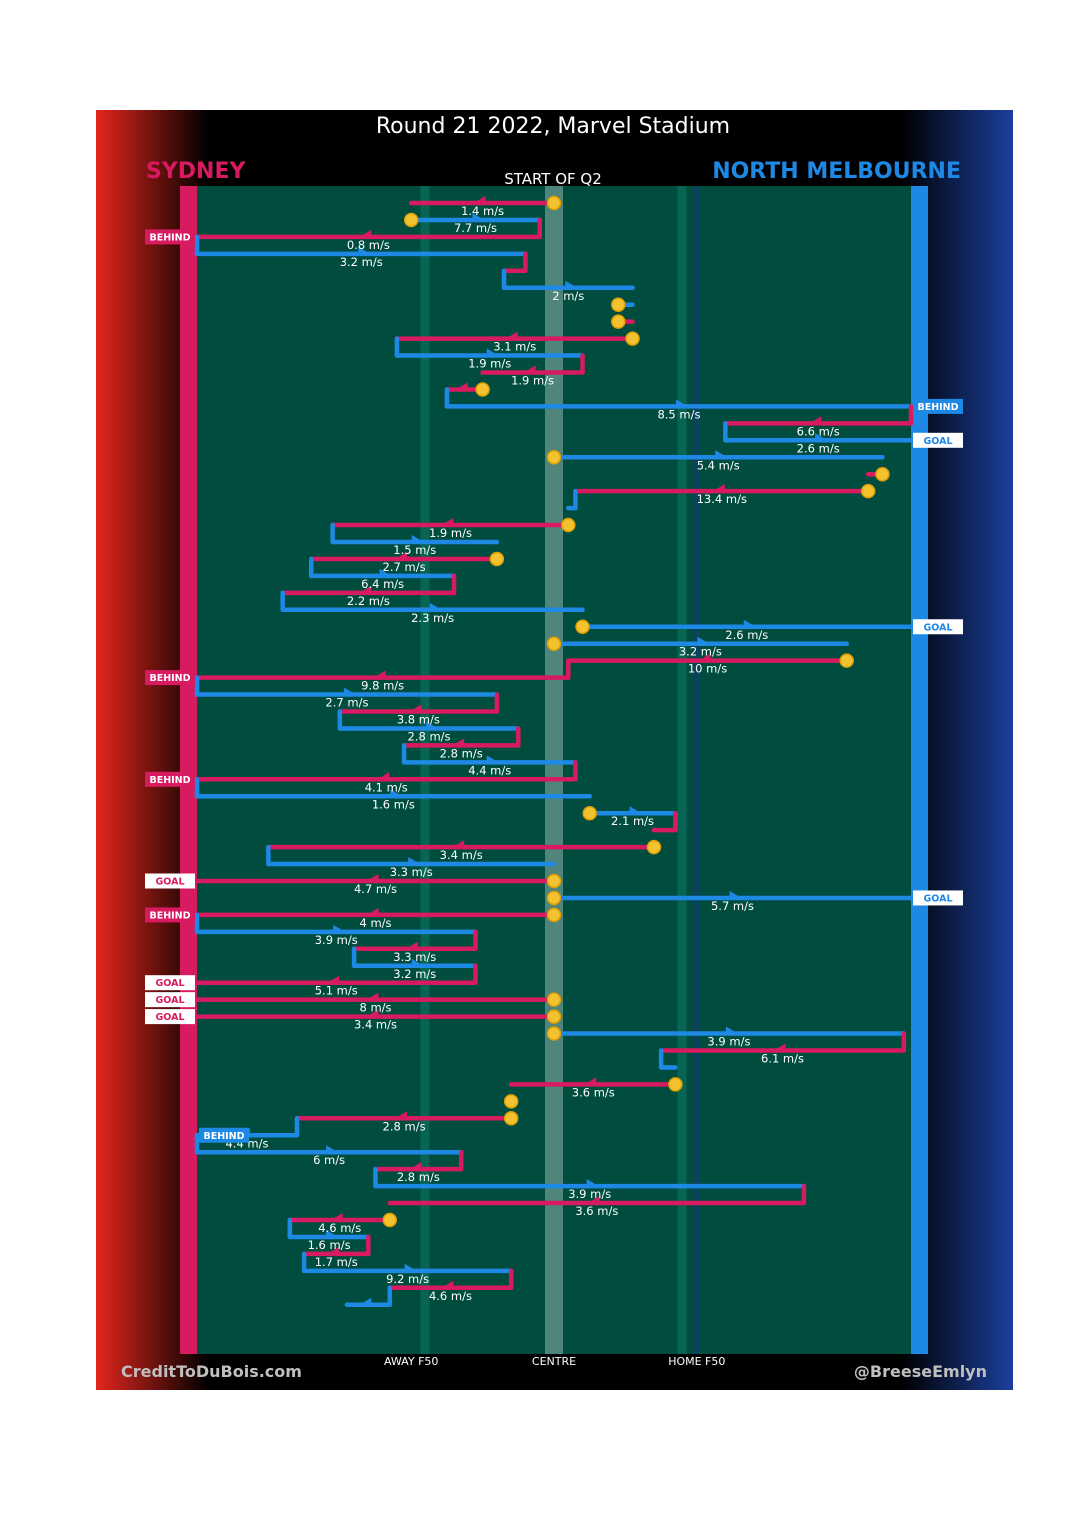 This screenshot has width=1080, height=1515. What do you see at coordinates (568, 296) in the screenshot?
I see `speed-label: 2 m/s` at bounding box center [568, 296].